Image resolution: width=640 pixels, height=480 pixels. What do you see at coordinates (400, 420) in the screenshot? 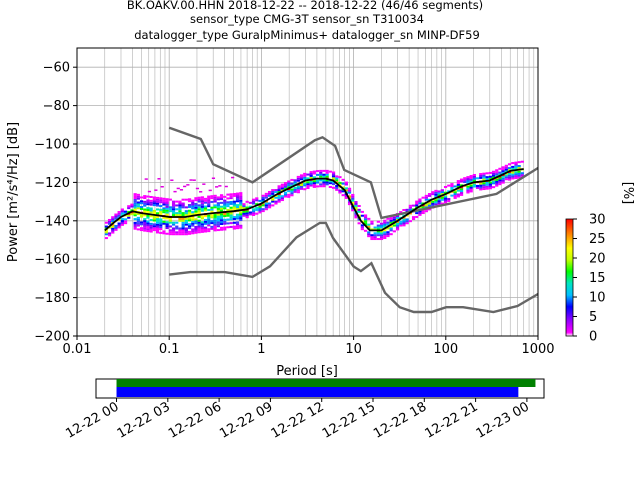
I see `time-tick-label: 12-22 18` at bounding box center [400, 420].